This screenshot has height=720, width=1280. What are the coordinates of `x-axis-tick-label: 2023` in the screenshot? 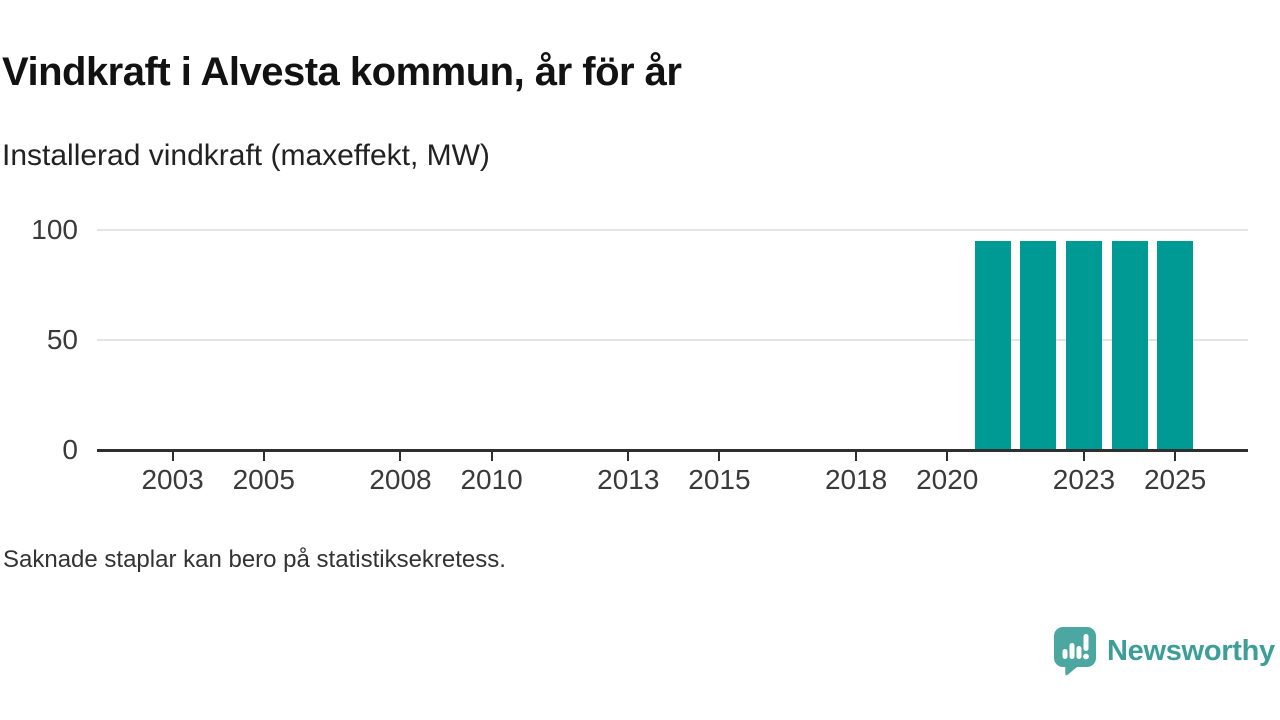 It's located at (1084, 479).